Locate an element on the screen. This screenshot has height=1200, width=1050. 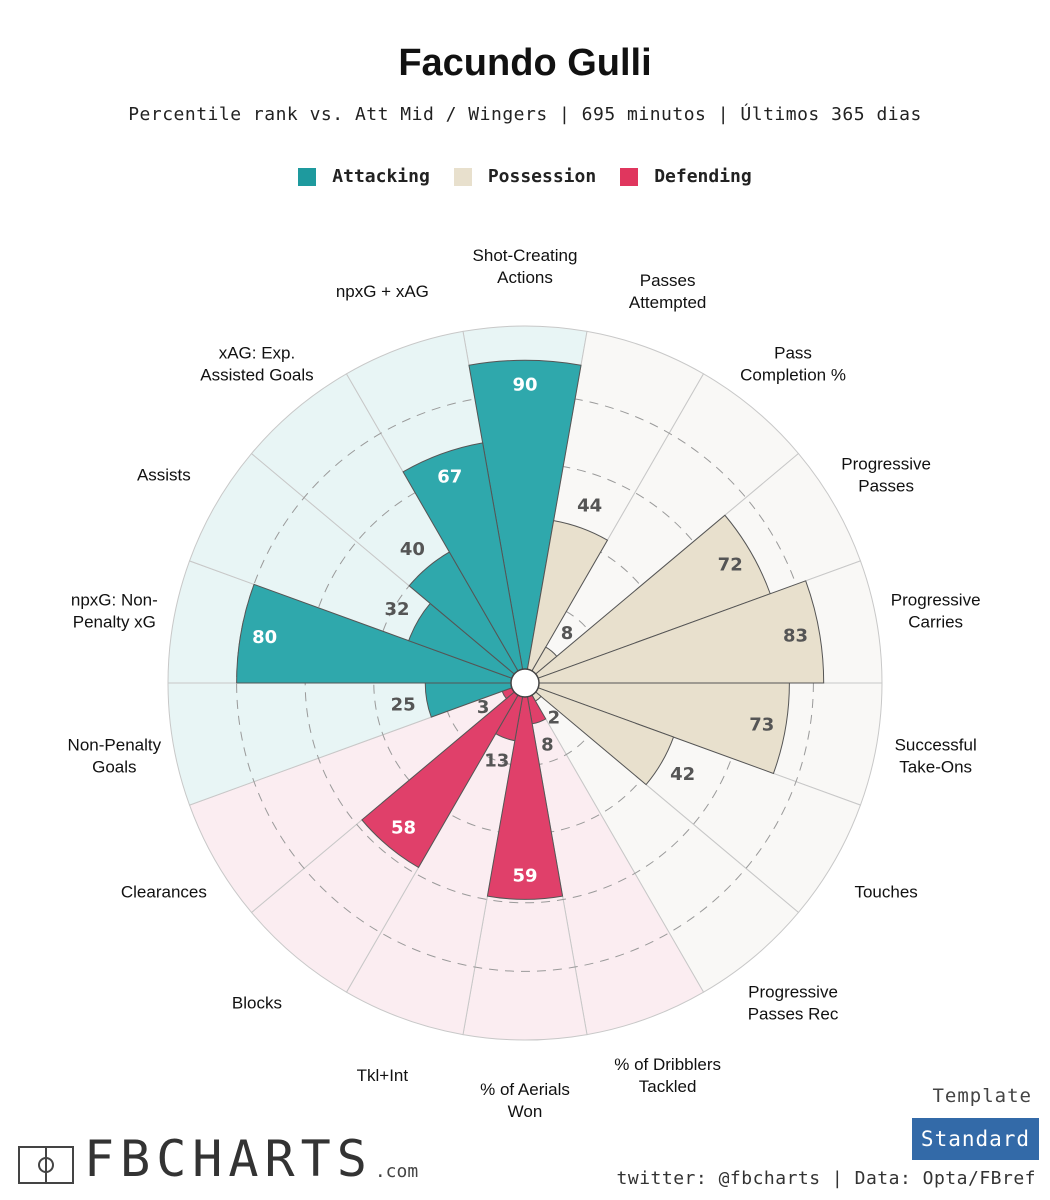
category-label: Shot-Creating Actions is located at coordinates (525, 266).